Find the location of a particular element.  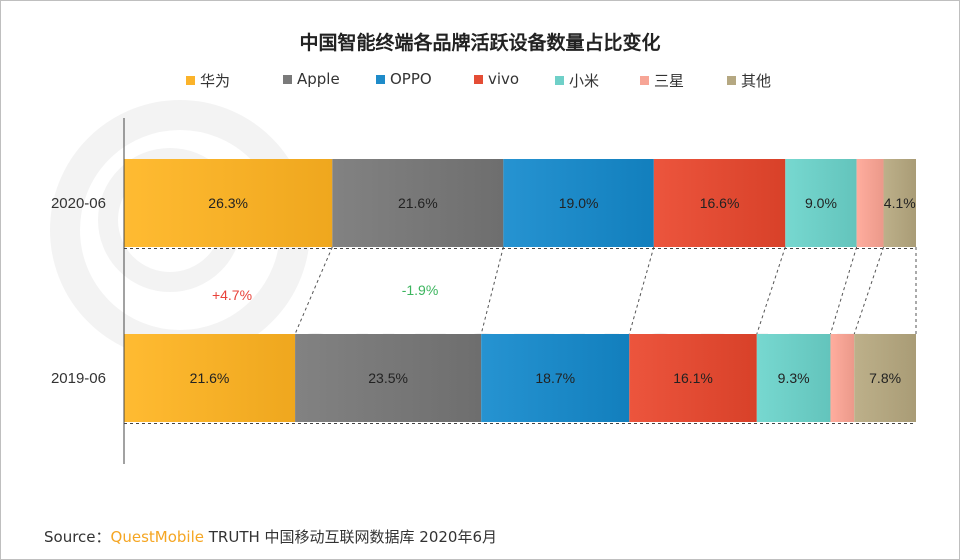

data-label: 18.7% is located at coordinates (555, 378).